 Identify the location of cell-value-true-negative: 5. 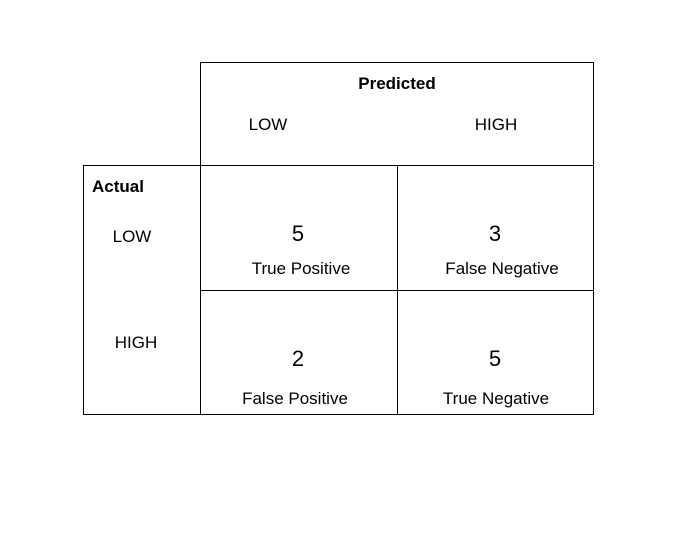
(495, 358).